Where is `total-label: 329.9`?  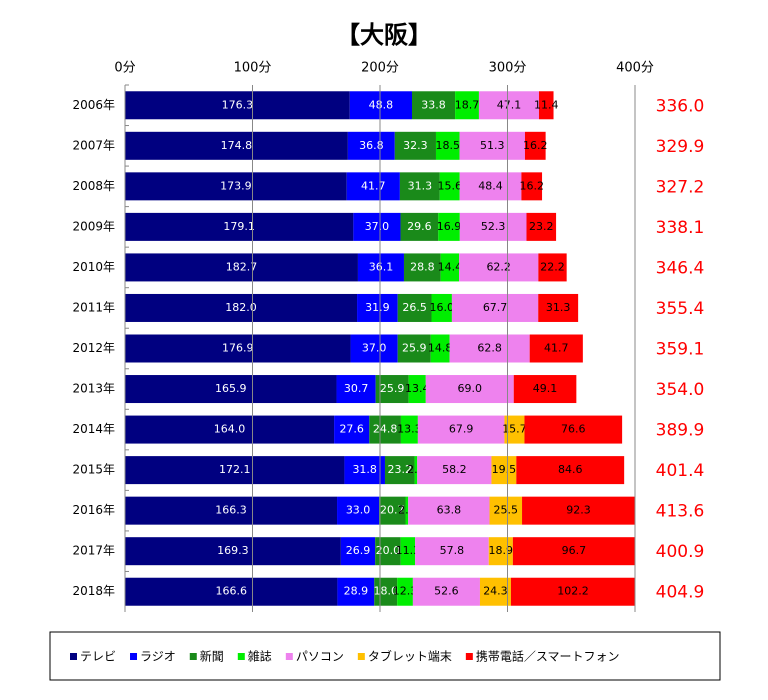 total-label: 329.9 is located at coordinates (680, 147).